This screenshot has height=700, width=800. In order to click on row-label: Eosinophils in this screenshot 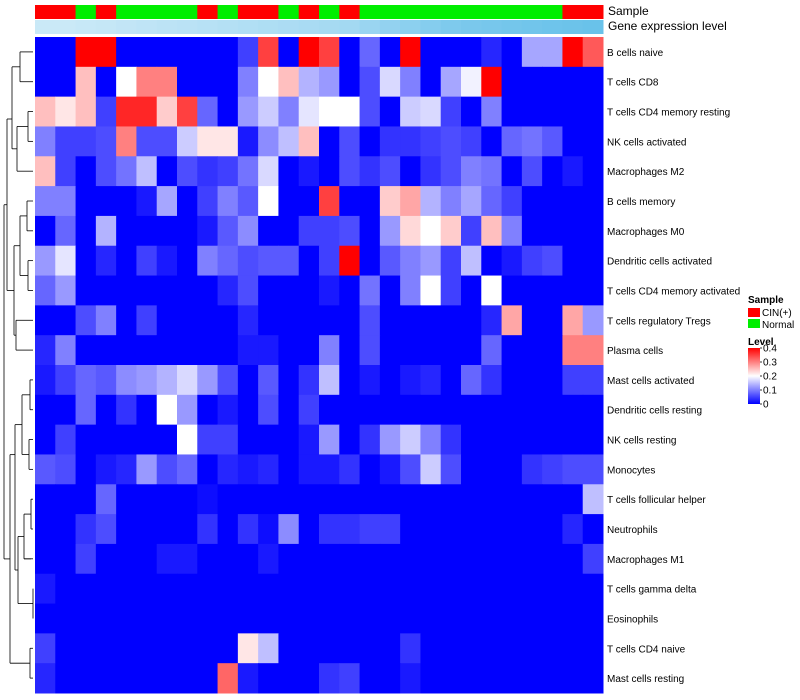, I will do `click(632, 619)`.